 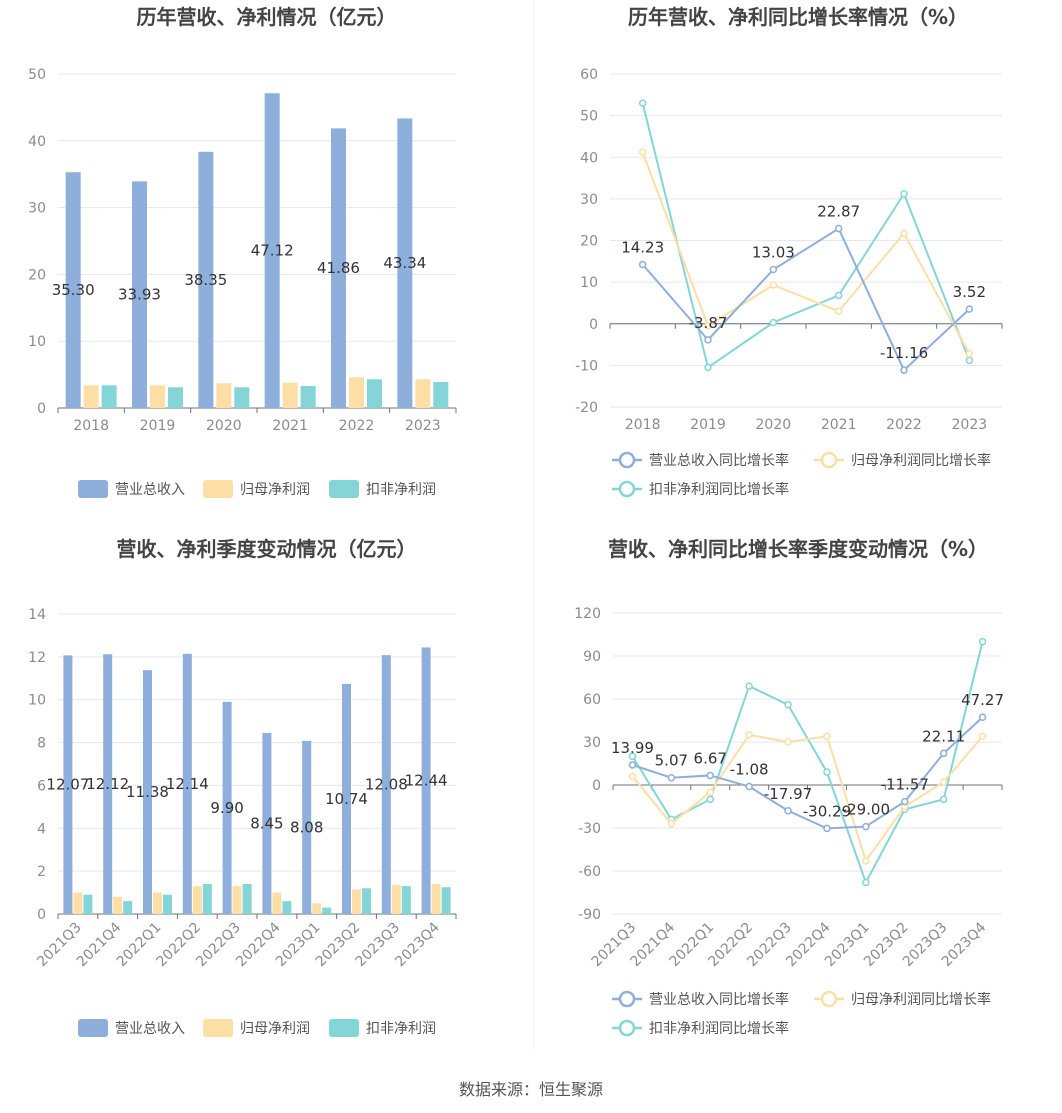 What do you see at coordinates (224, 426) in the screenshot?
I see `x-tick-label: 2020` at bounding box center [224, 426].